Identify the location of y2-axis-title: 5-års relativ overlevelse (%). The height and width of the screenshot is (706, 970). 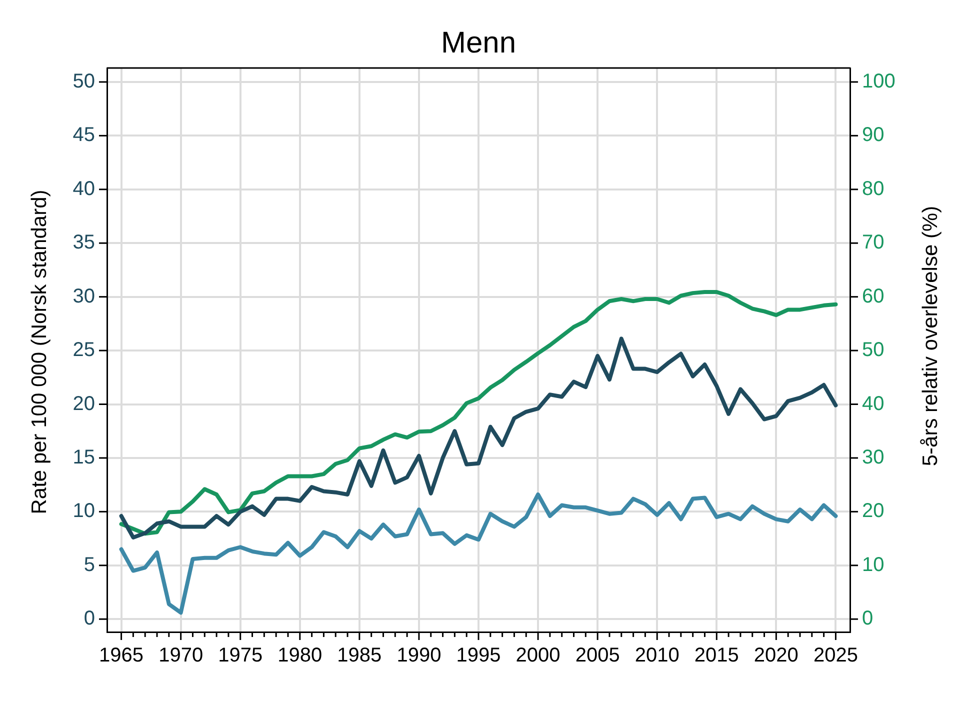
(930, 336).